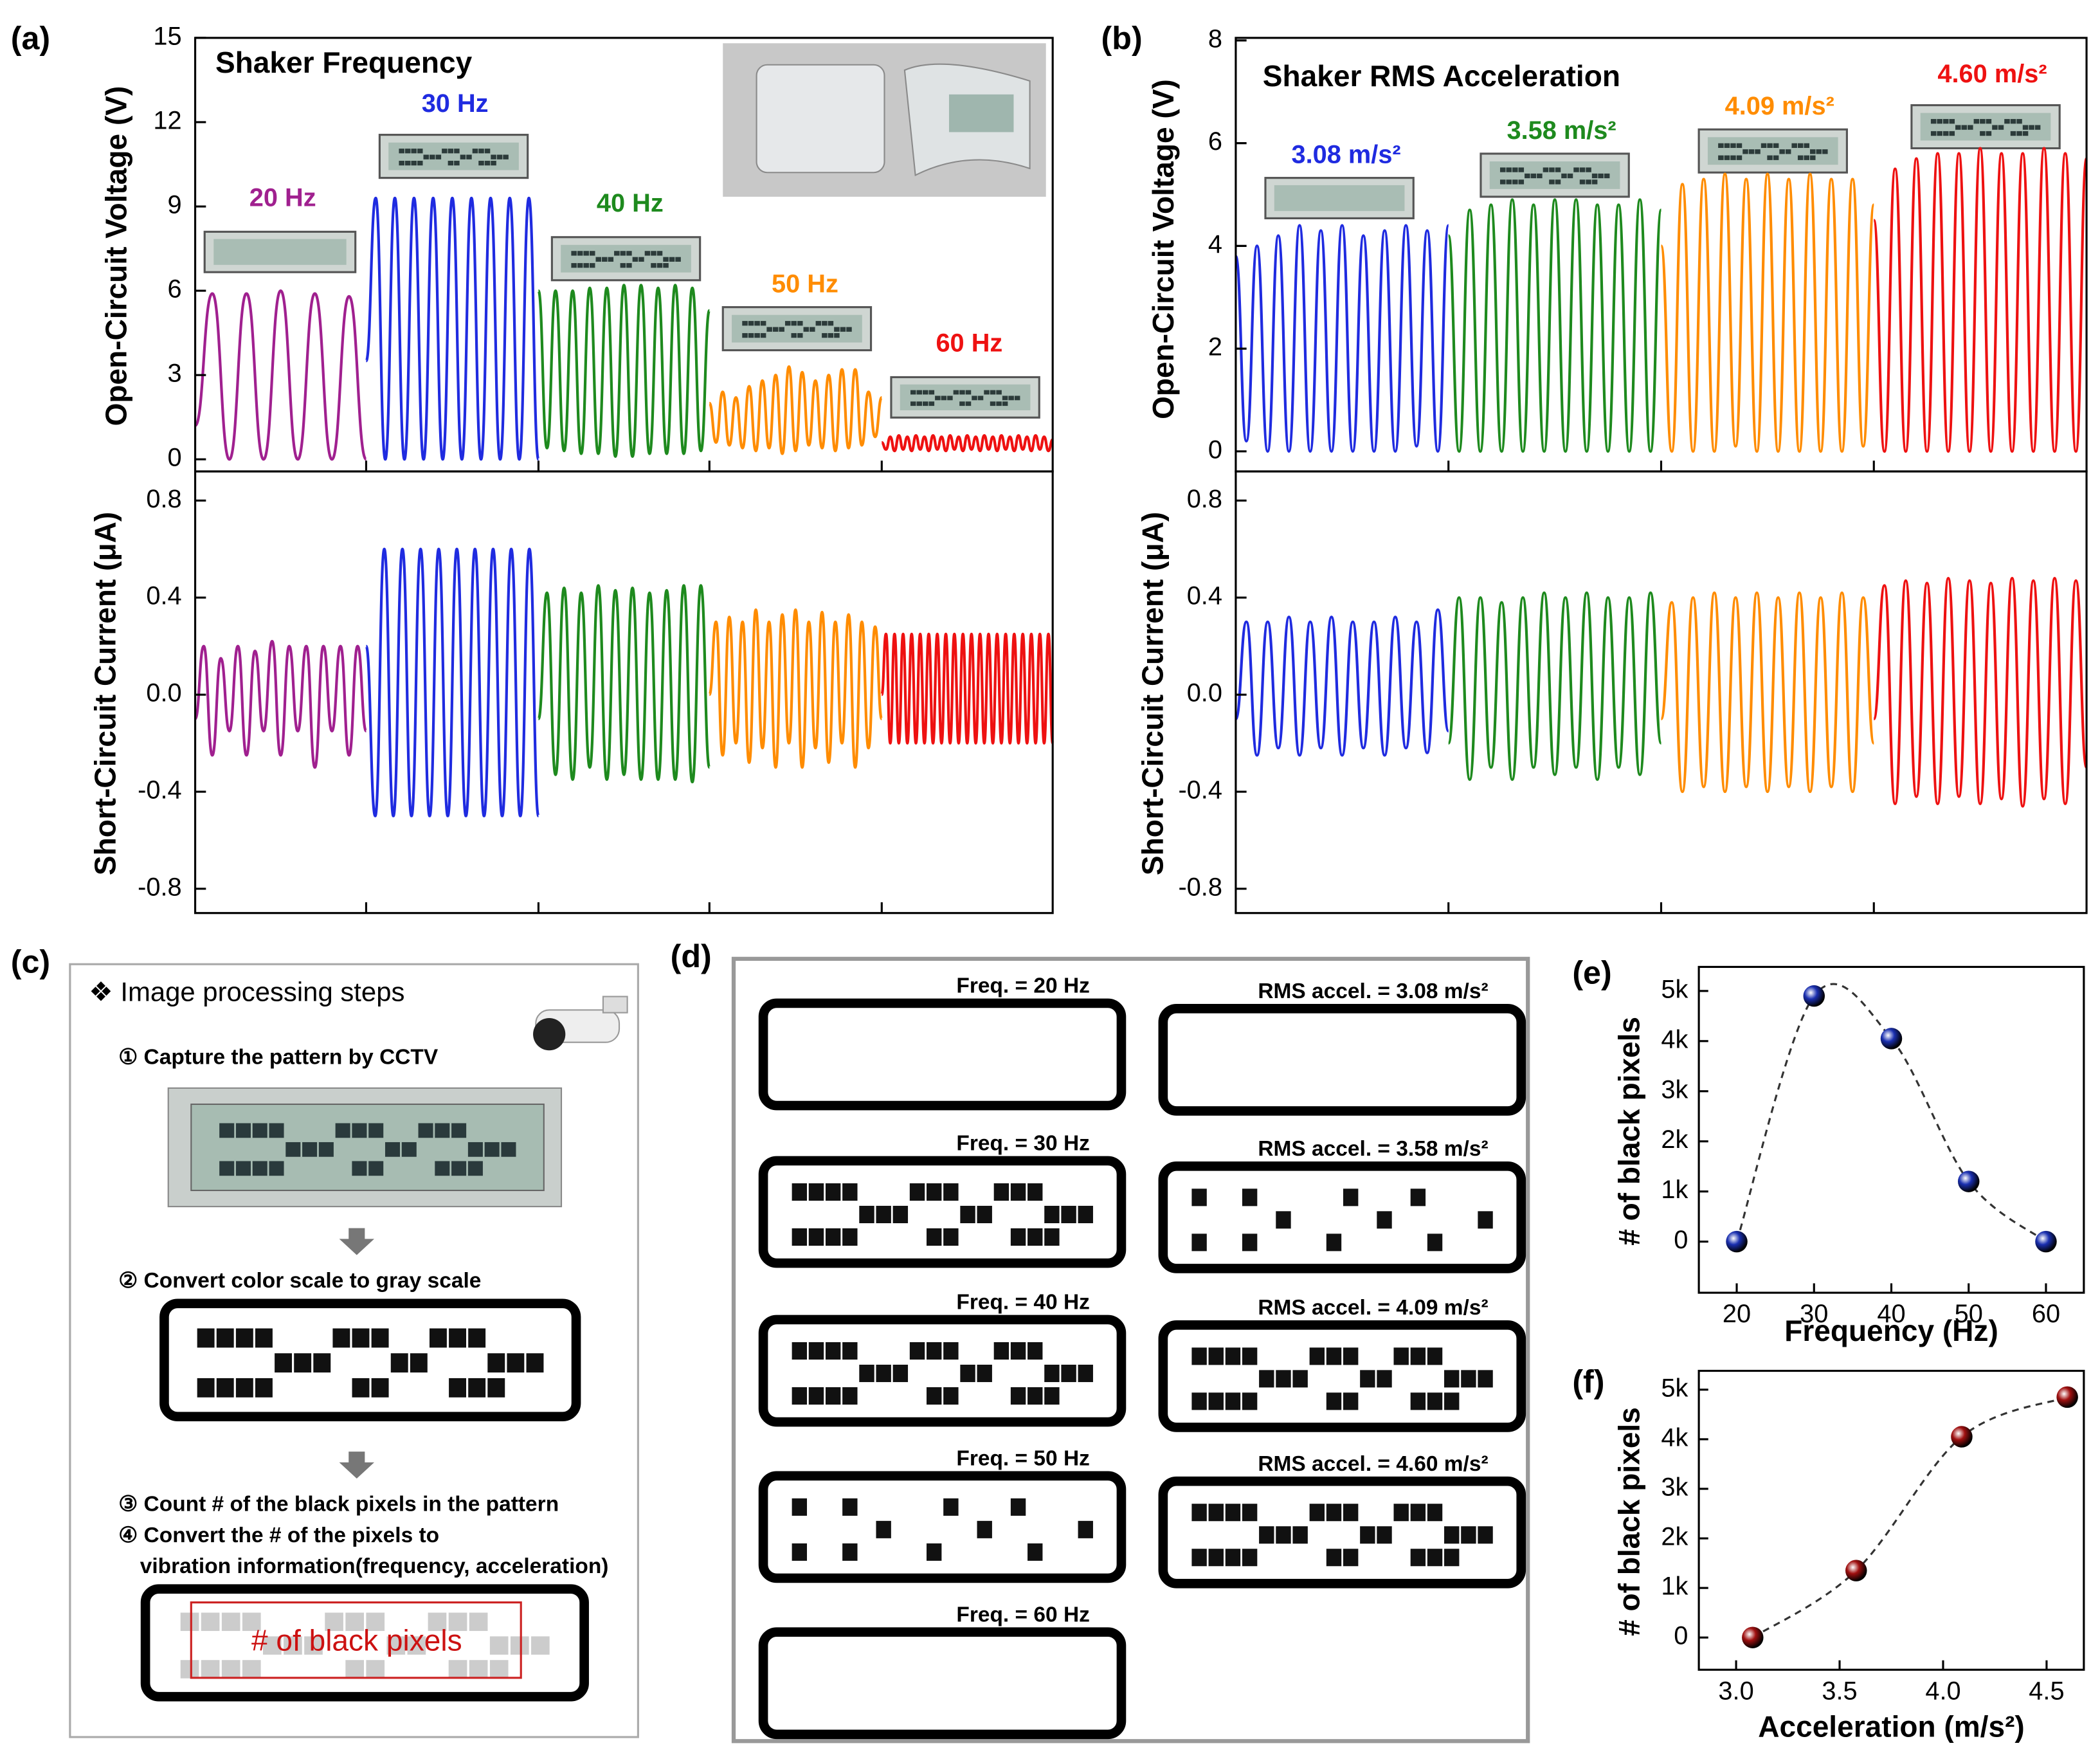  What do you see at coordinates (1943, 1691) in the screenshot?
I see `x-tick-label: 4.0` at bounding box center [1943, 1691].